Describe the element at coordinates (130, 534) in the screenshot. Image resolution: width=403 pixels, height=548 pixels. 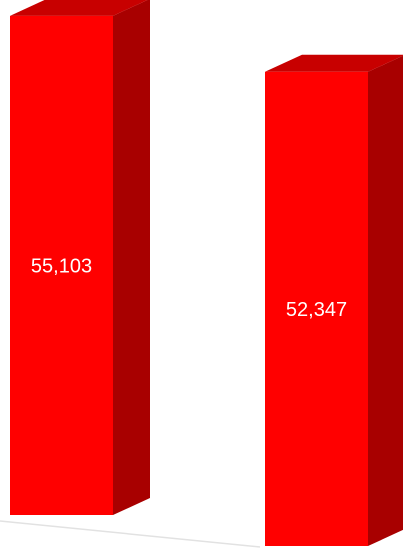
I see `chart-floor-line` at that location.